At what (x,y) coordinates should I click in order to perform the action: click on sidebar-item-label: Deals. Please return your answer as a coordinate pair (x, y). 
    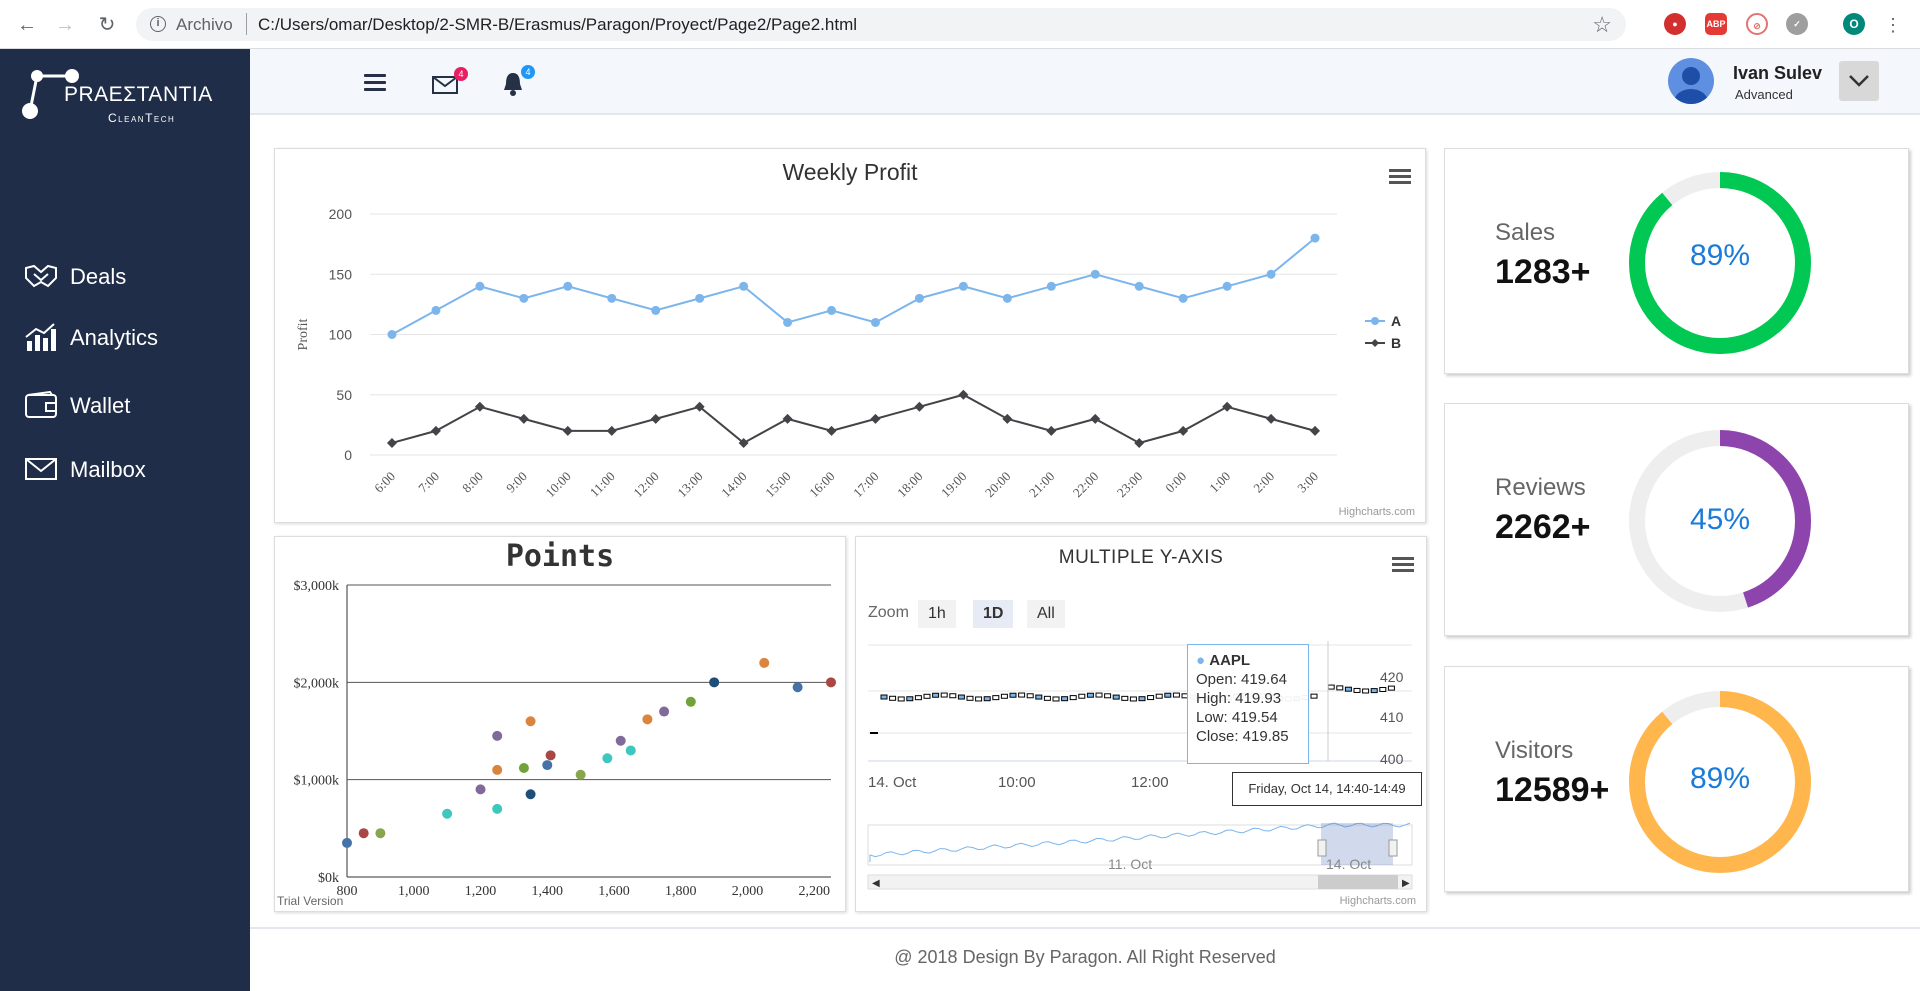
    Looking at the image, I should click on (98, 276).